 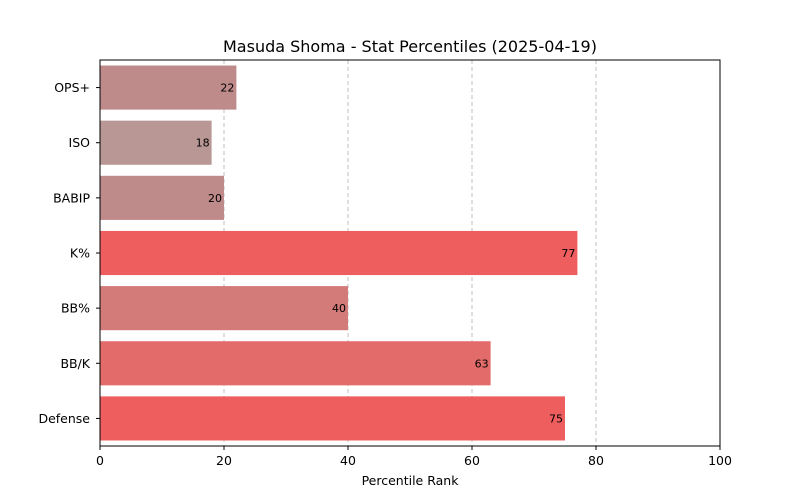 What do you see at coordinates (596, 460) in the screenshot?
I see `x-tick-label: 80` at bounding box center [596, 460].